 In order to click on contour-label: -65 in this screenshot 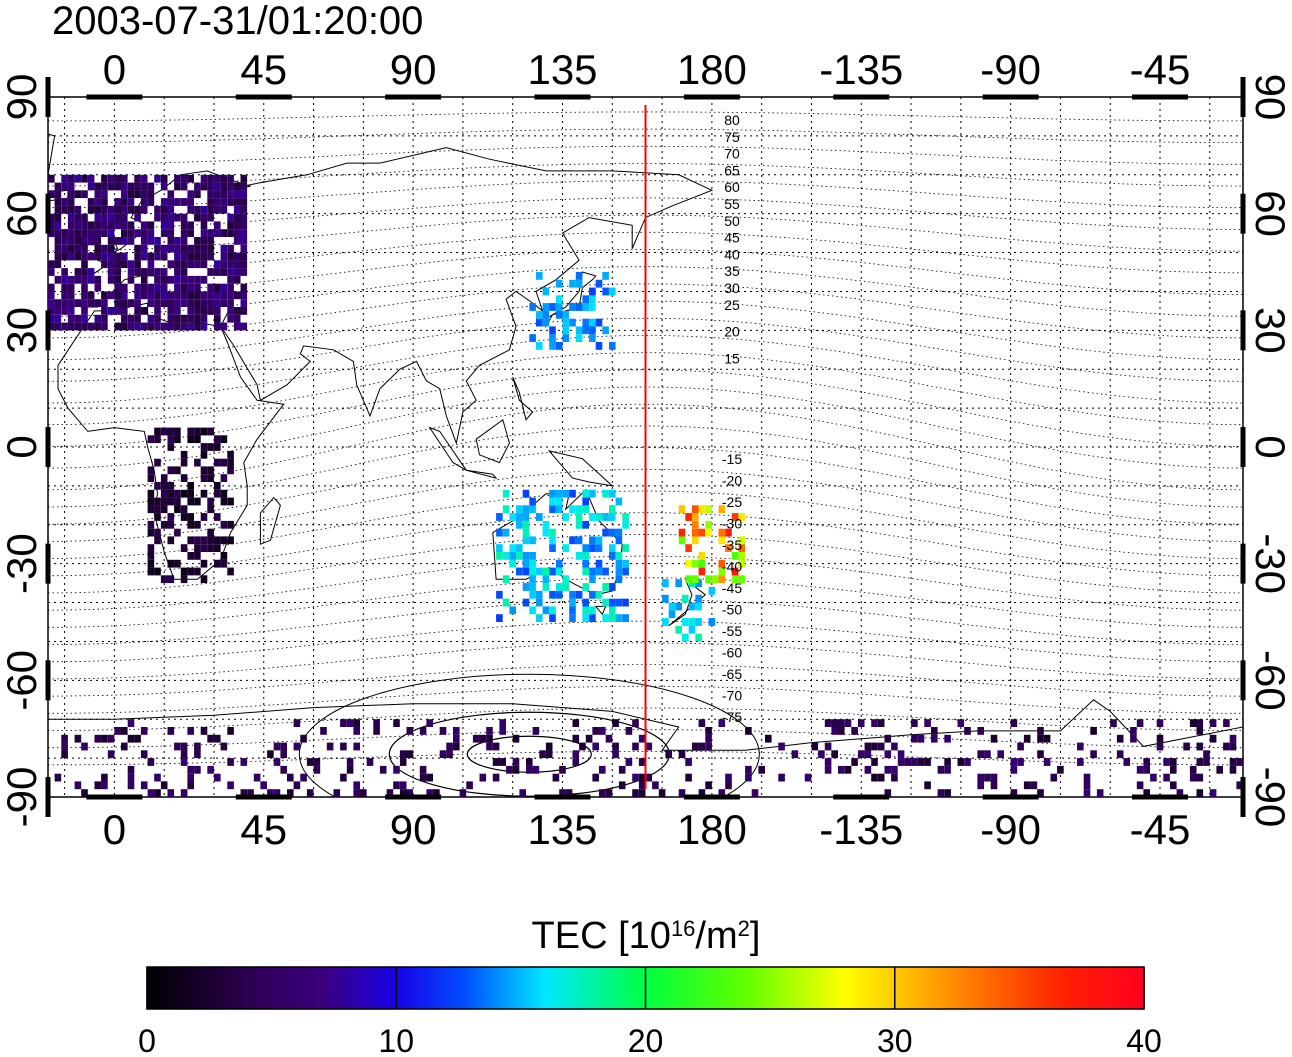, I will do `click(732, 674)`.